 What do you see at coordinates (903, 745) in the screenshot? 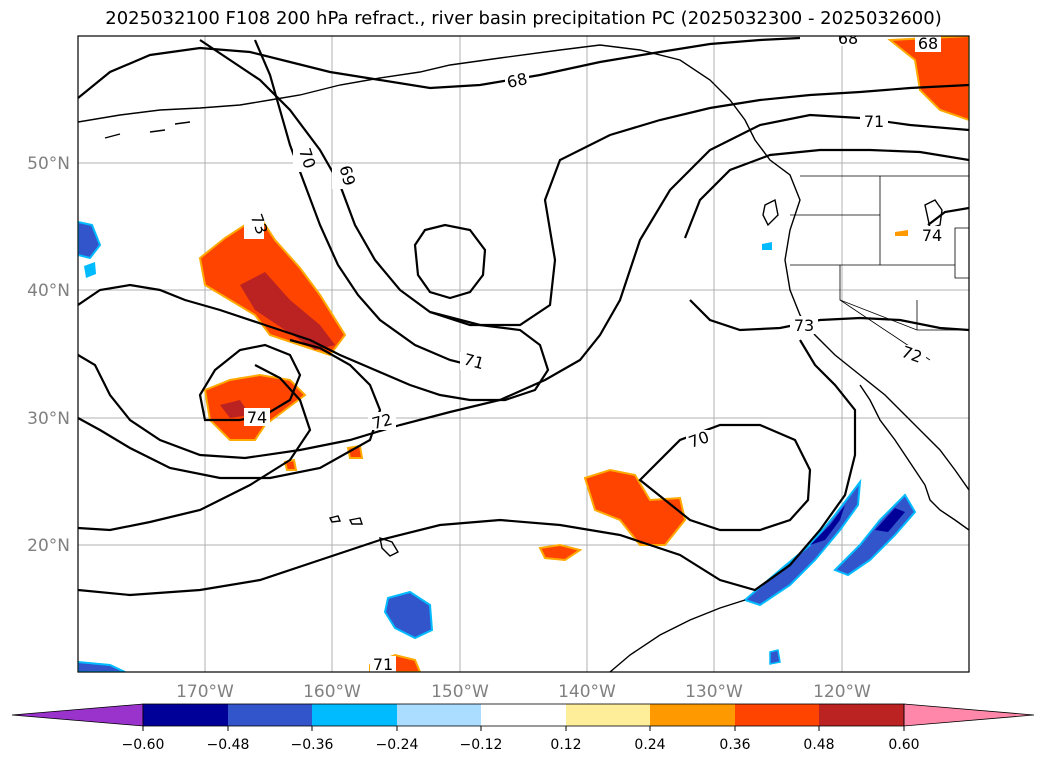
I see `colorbar-tick-label: 0.60` at bounding box center [903, 745].